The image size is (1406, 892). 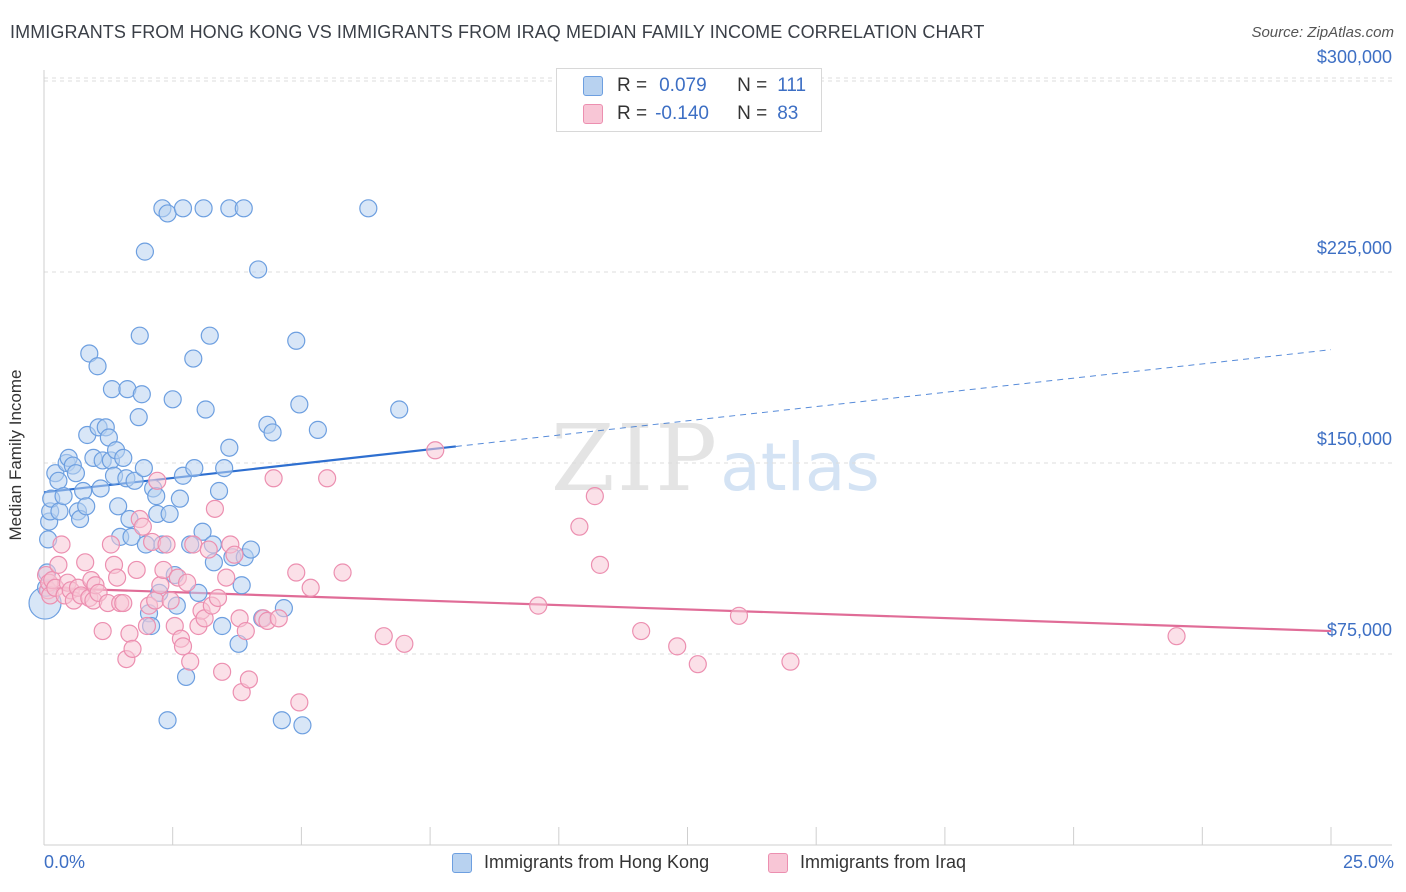 I want to click on stats-row-hong-kong: R = 0.079 N = 111, so click(x=694, y=86).